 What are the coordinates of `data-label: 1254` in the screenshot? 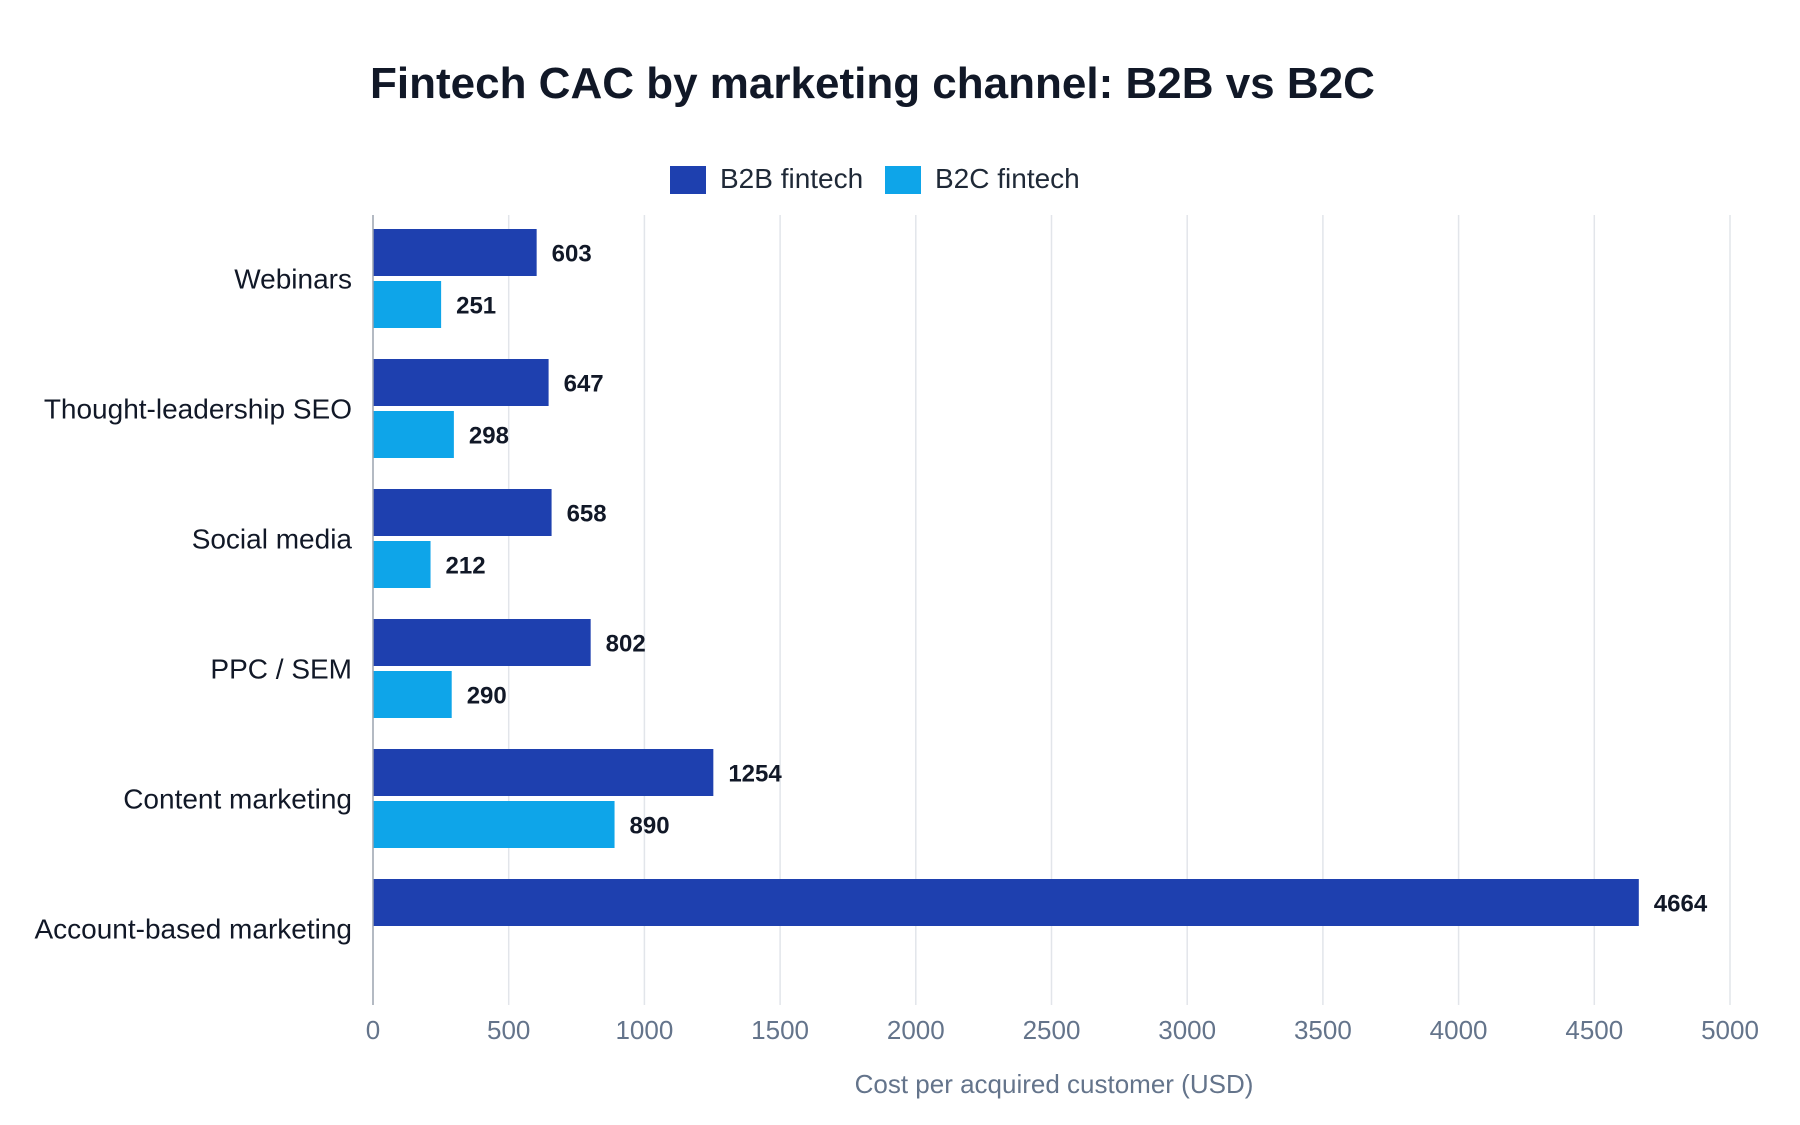 It's located at (755, 774).